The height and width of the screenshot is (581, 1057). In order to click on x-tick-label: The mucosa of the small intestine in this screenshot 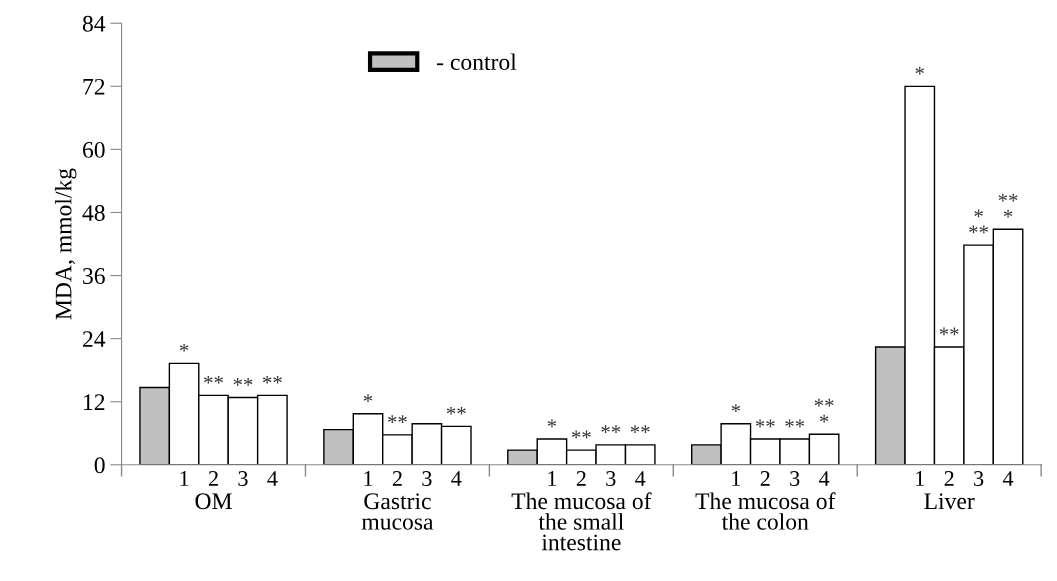, I will do `click(581, 521)`.